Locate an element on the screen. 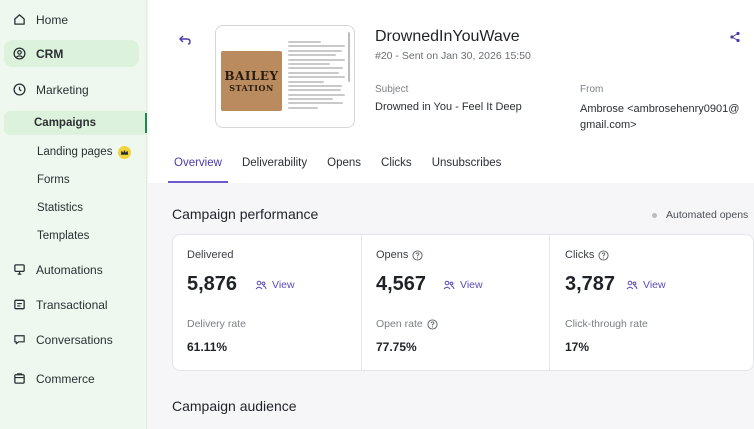 The width and height of the screenshot is (754, 429). subject-label: Subject is located at coordinates (392, 89).